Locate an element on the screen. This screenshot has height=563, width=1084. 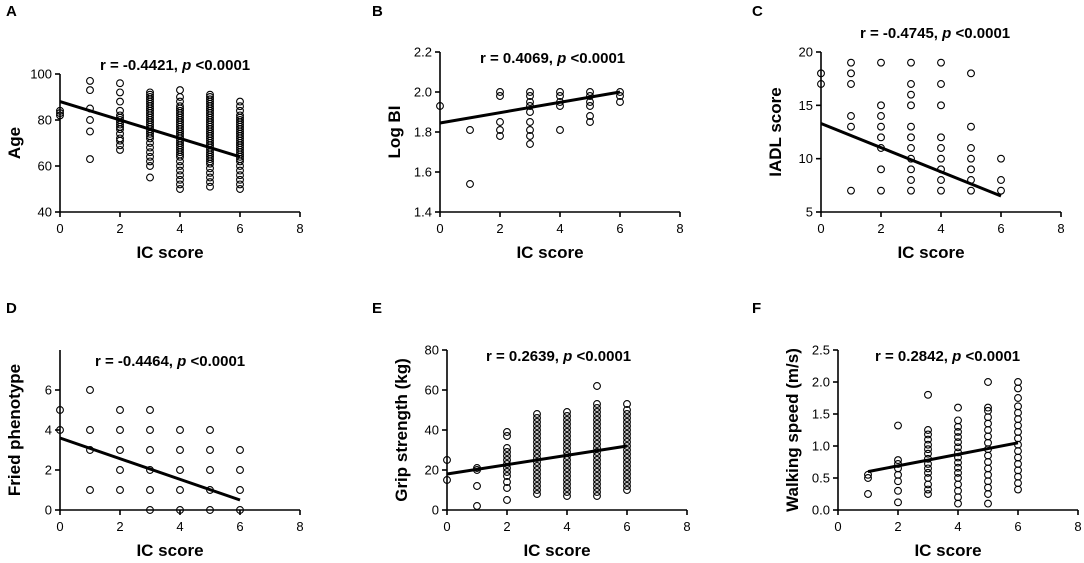
y-tick-label: 40 is located at coordinates (45, 212).